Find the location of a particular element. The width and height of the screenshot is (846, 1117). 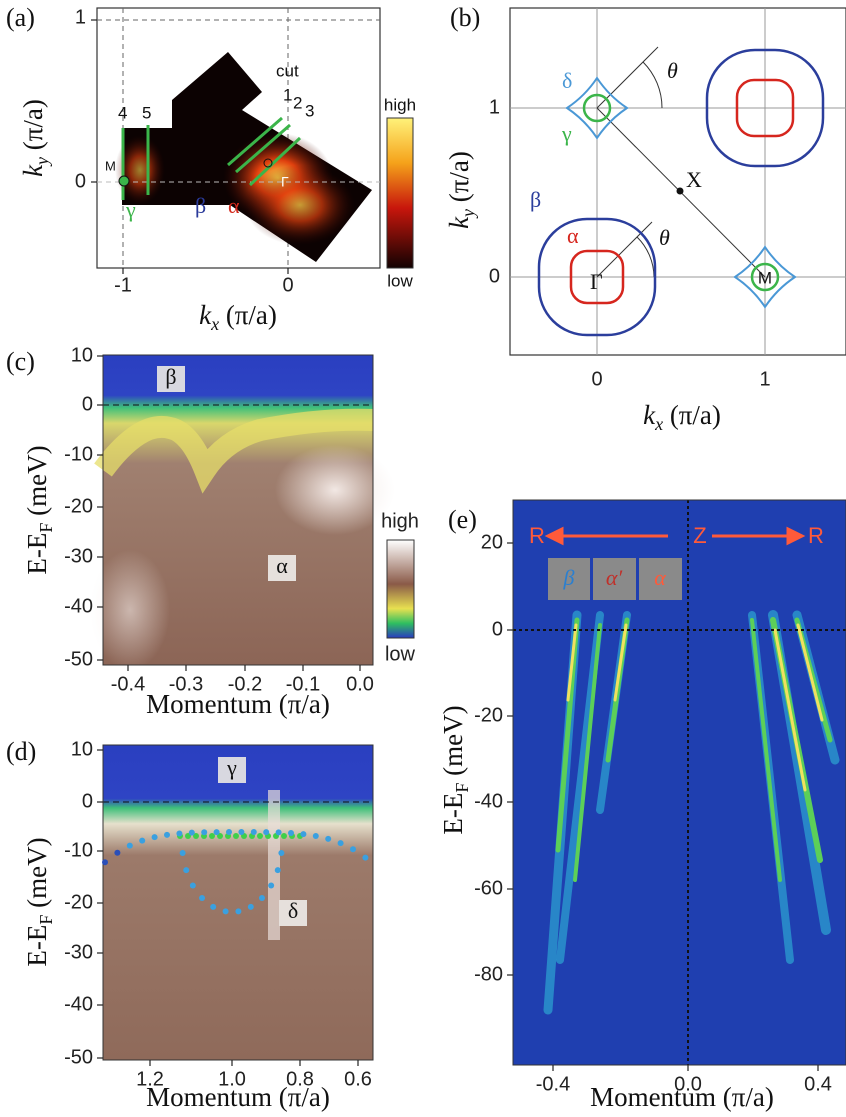

y-tick-label: -10 is located at coordinates (78, 454).